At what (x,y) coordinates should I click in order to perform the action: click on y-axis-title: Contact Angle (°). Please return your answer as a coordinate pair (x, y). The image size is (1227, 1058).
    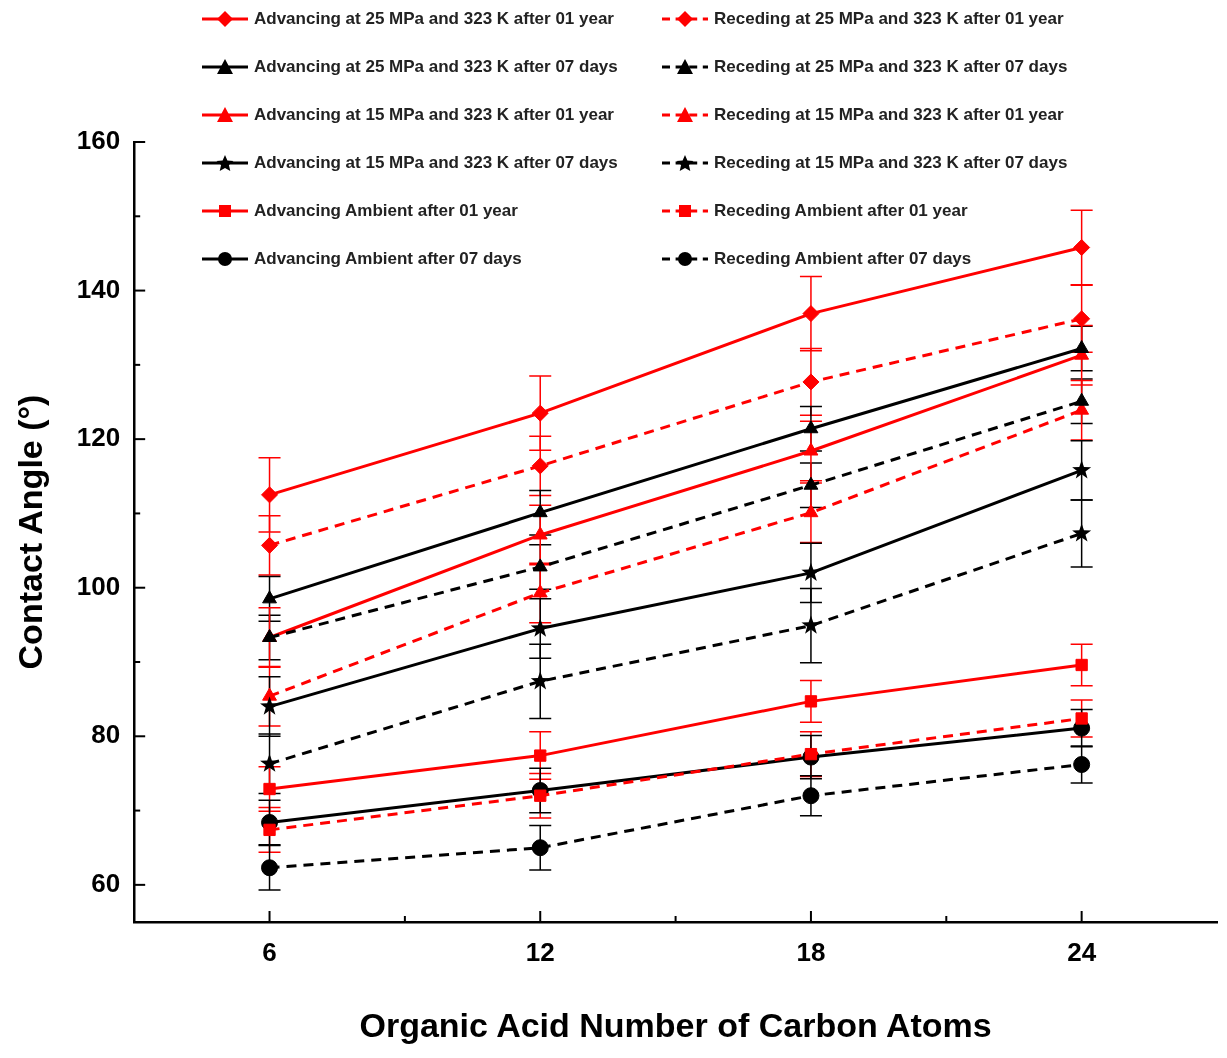
    Looking at the image, I should click on (29, 532).